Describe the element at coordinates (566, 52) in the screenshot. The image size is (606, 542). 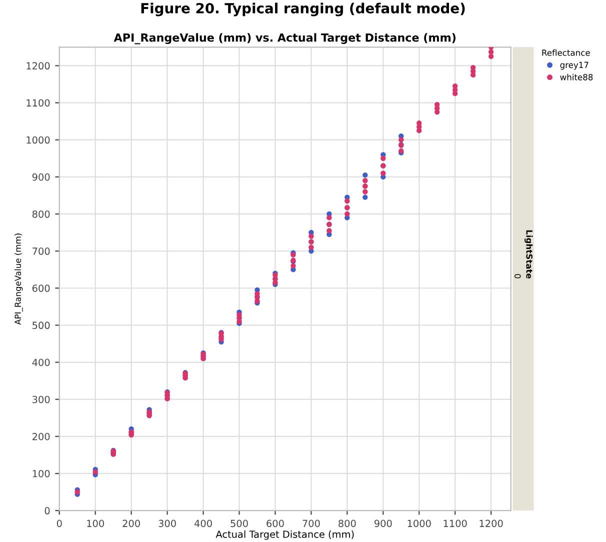
I see `legend-title: Reflectance` at that location.